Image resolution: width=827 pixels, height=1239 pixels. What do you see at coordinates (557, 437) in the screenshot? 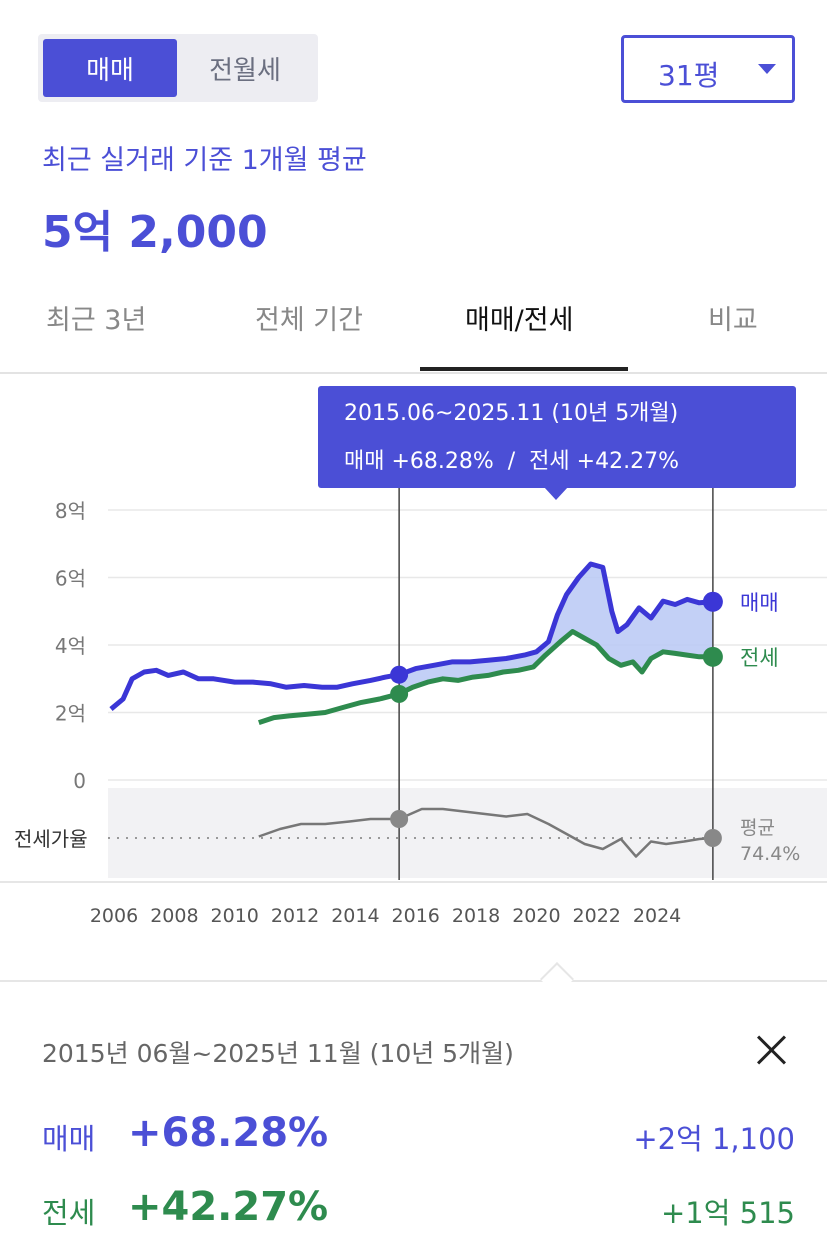
I see `selection-tooltip` at bounding box center [557, 437].